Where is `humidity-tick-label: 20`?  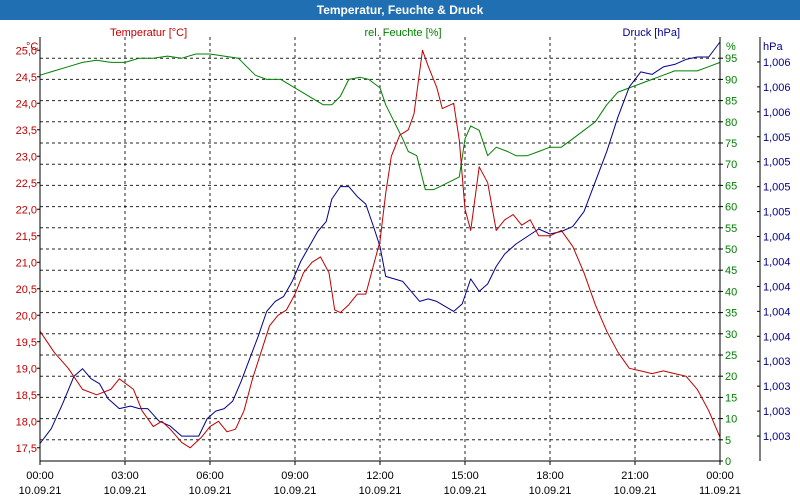
humidity-tick-label: 20 is located at coordinates (731, 377).